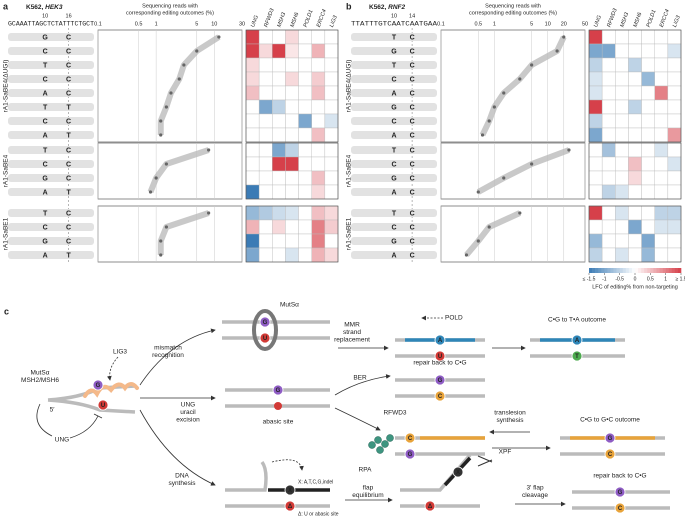 The image size is (685, 517). Describe the element at coordinates (139, 24) in the screenshot. I see `x-tick-label: 0.5` at that location.